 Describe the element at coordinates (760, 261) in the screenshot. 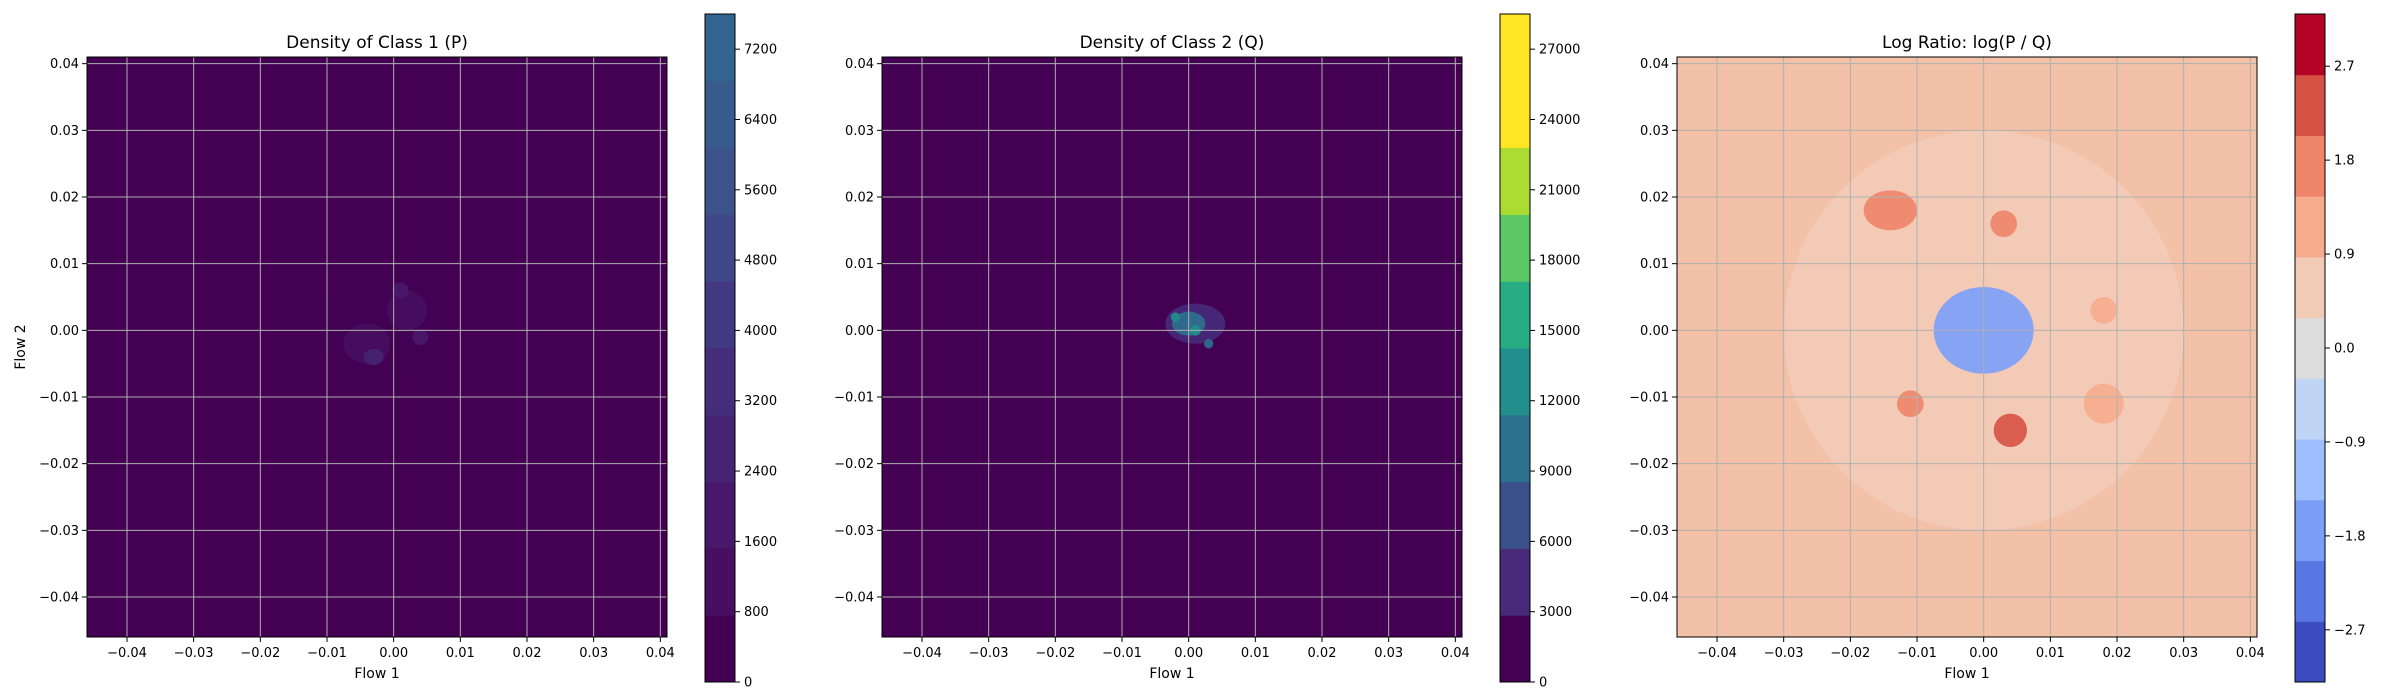

I see `colorbar-tick-label: 4800` at that location.